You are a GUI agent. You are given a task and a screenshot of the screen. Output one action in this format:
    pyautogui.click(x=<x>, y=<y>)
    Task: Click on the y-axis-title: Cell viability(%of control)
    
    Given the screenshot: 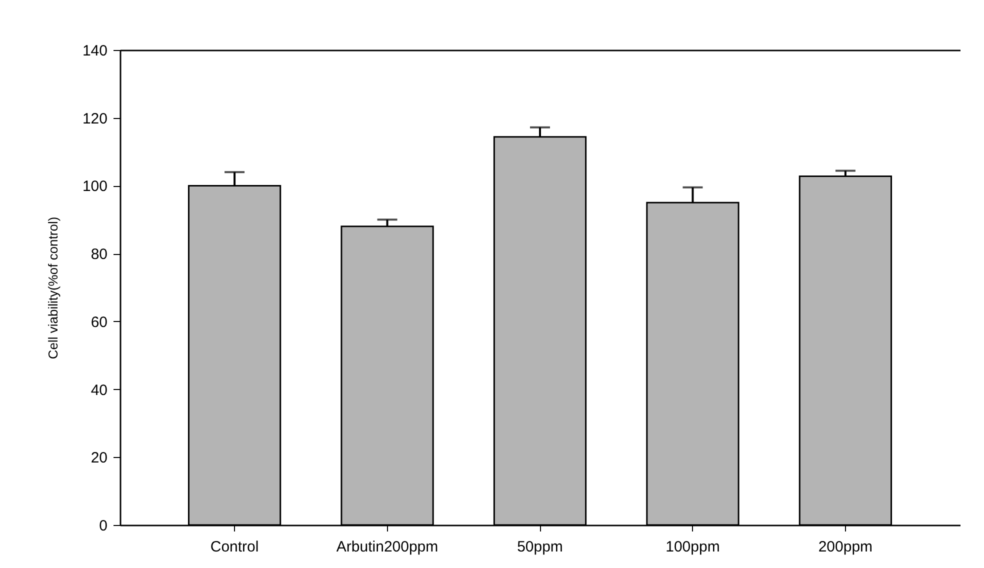 What is the action you would take?
    pyautogui.click(x=52, y=288)
    